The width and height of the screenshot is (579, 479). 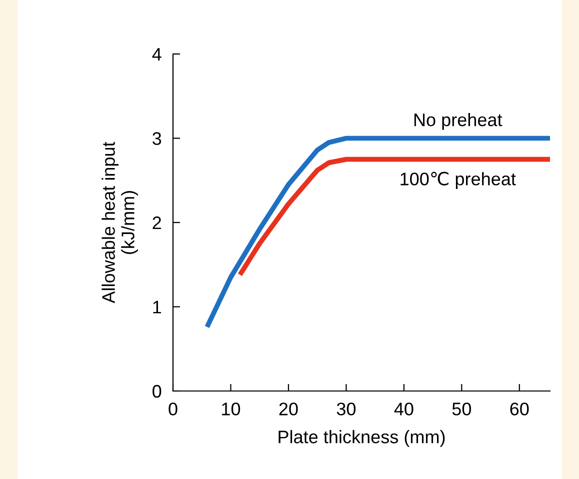 I want to click on y-tick-label: 3, so click(x=157, y=138).